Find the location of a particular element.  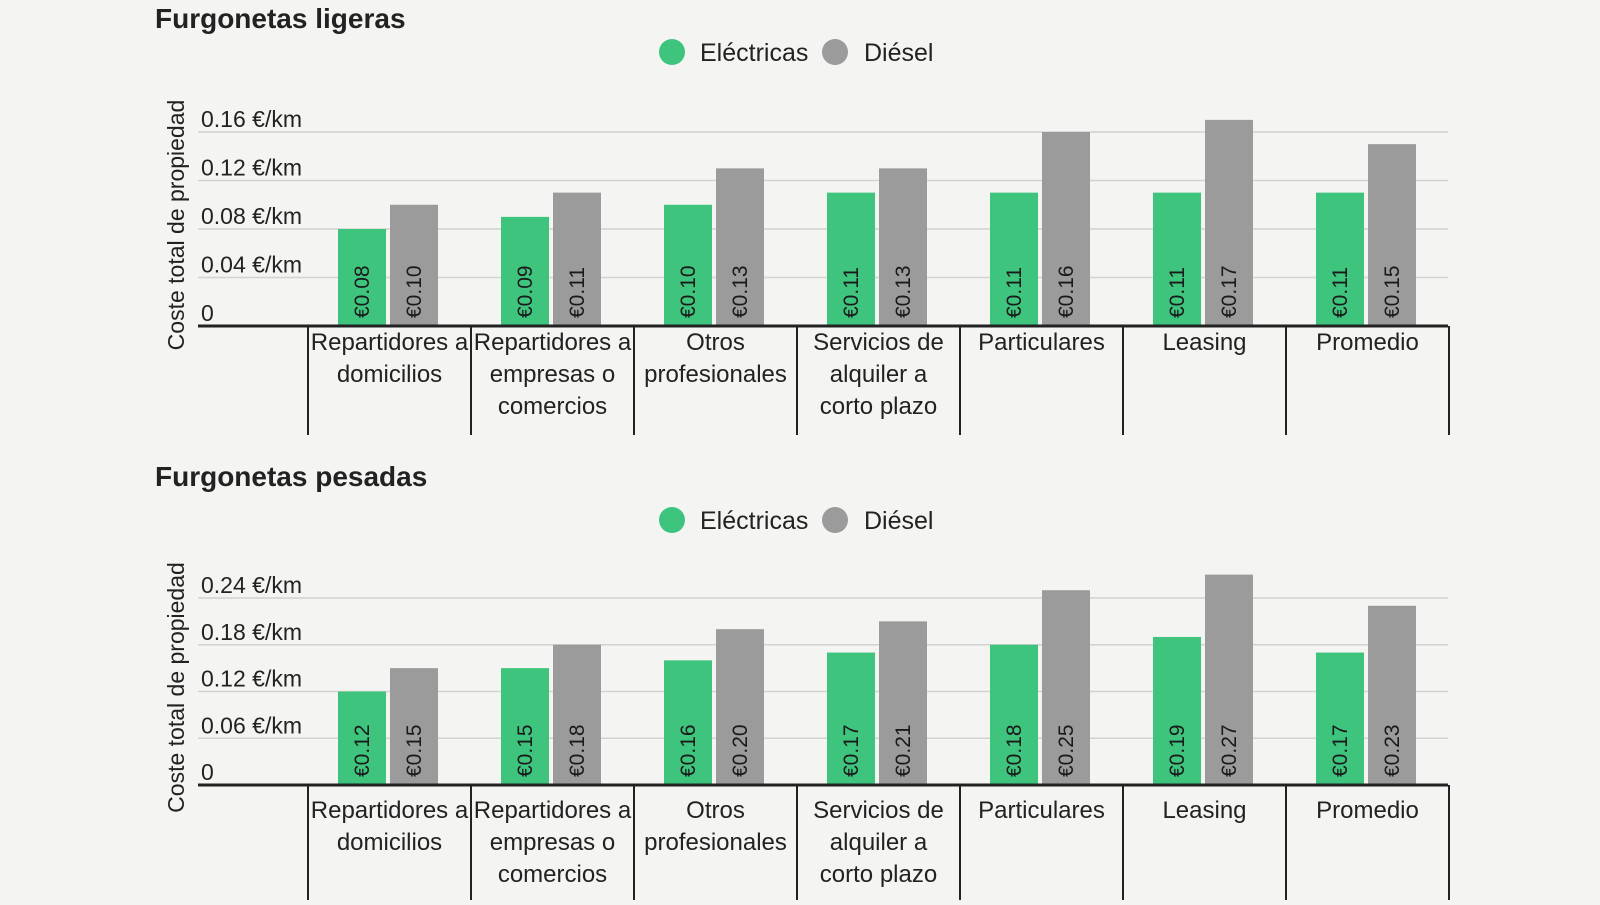

bar-value-label: €0.27 is located at coordinates (1229, 750).